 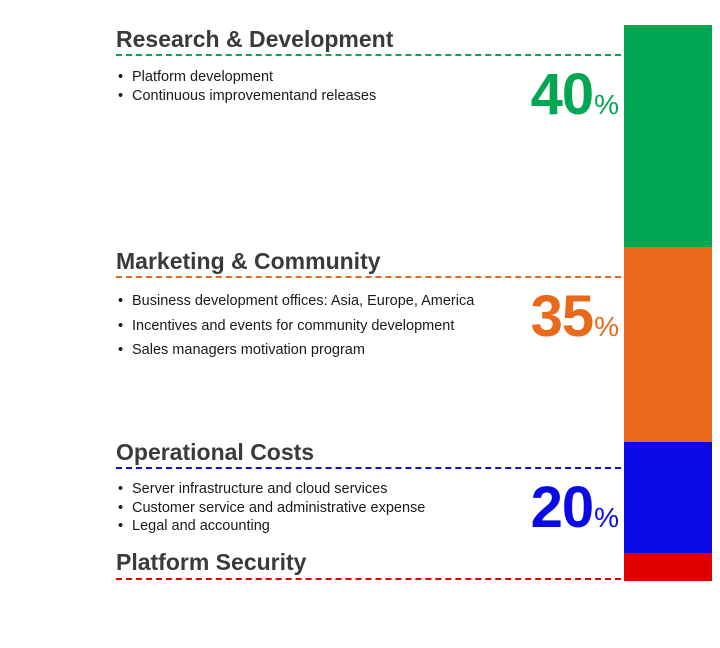 I want to click on percent-label-research: 40%, so click(x=575, y=95).